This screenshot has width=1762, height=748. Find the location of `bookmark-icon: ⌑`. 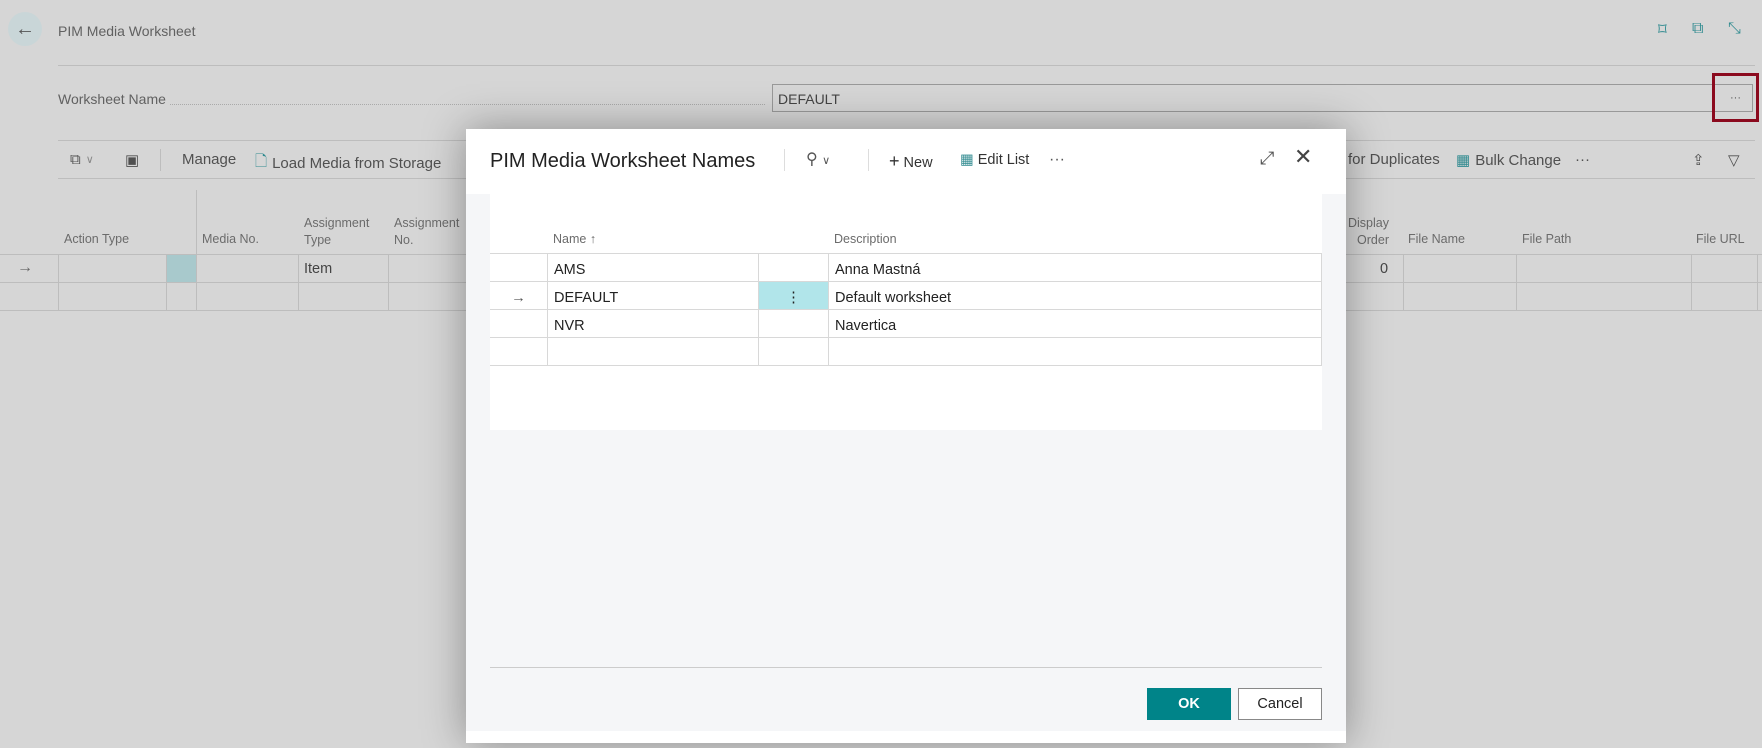

bookmark-icon: ⌑ is located at coordinates (1662, 29).